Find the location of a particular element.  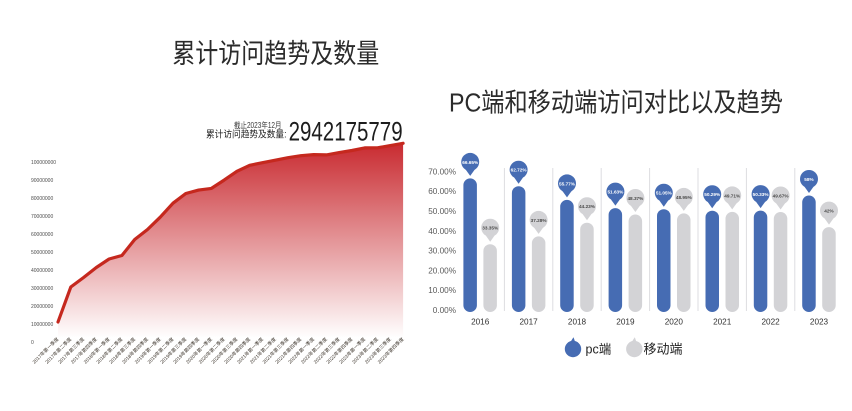

svg-text: 20000000 is located at coordinates (42, 307).